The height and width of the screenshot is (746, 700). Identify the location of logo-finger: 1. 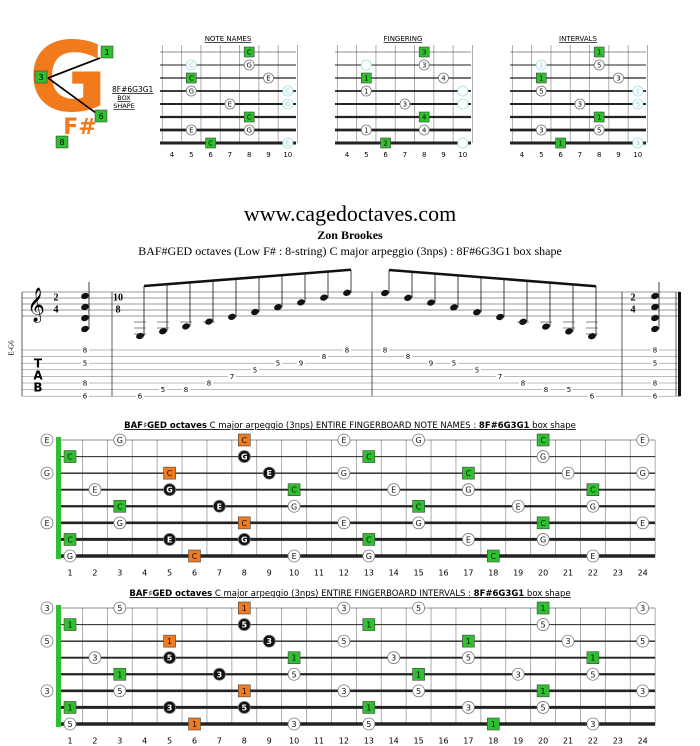
(106, 52).